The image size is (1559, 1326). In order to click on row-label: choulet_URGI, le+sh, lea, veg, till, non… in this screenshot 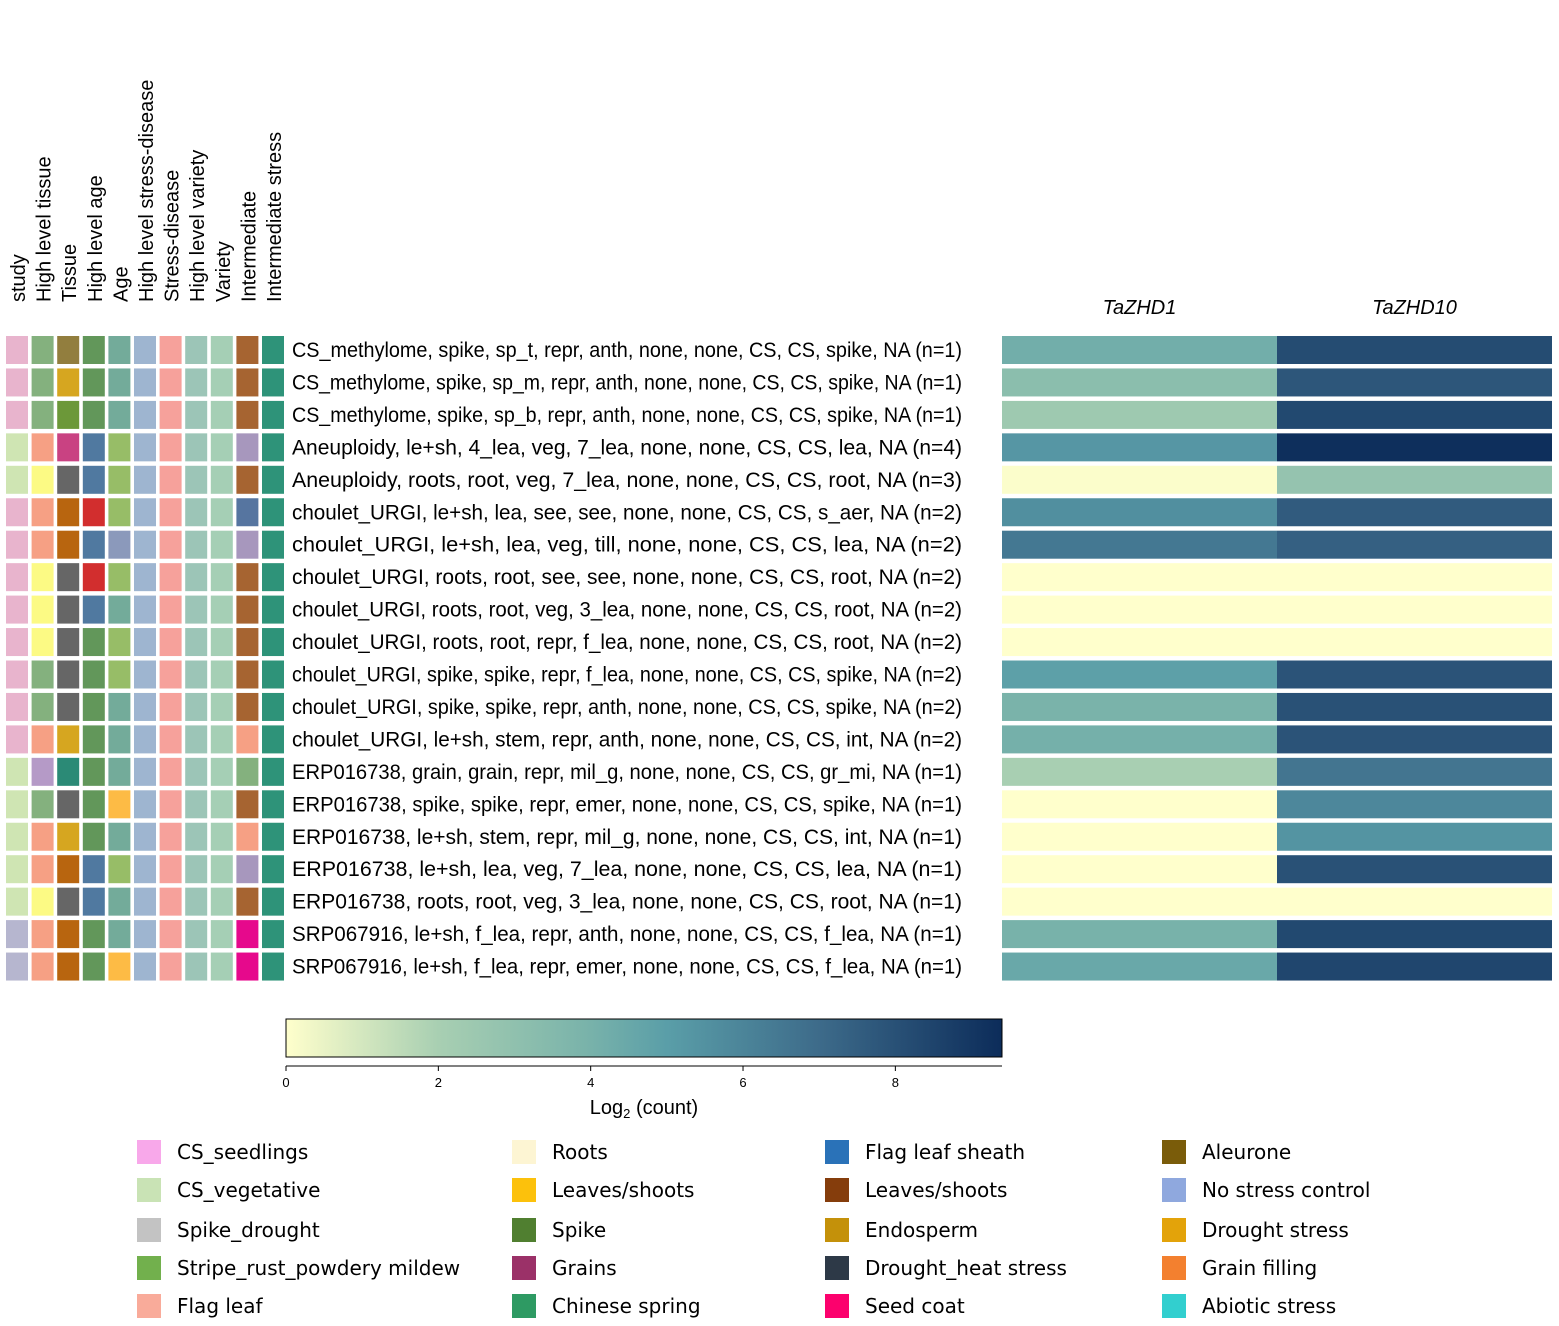, I will do `click(627, 545)`.